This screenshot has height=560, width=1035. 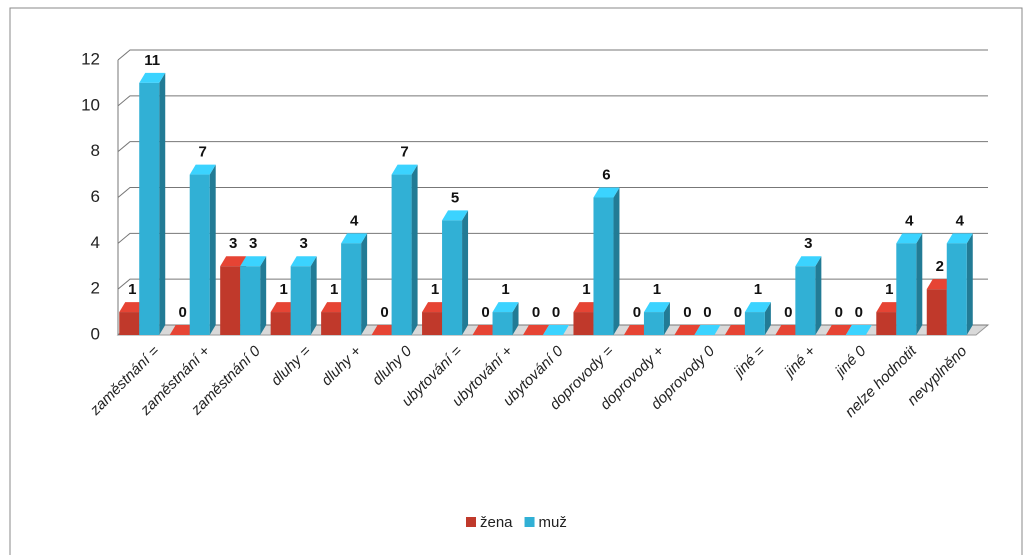 I want to click on legend-label: muž, so click(x=553, y=522).